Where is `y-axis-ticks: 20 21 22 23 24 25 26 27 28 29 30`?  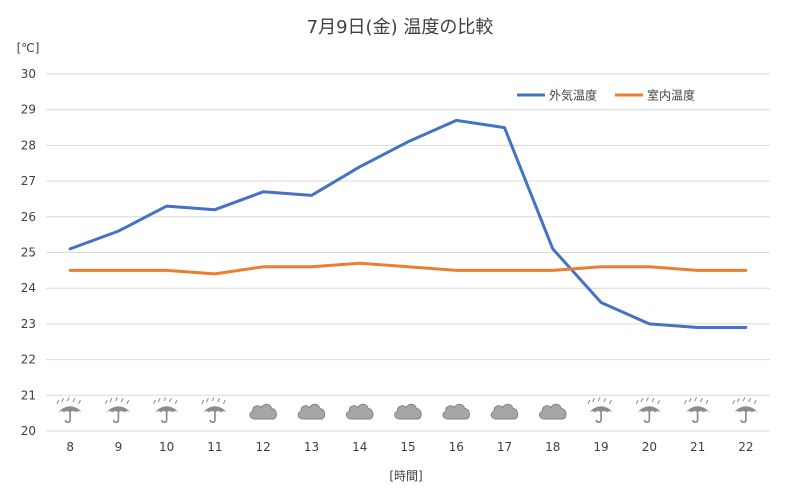 y-axis-ticks: 20 21 22 23 24 25 26 27 28 29 30 is located at coordinates (28, 252).